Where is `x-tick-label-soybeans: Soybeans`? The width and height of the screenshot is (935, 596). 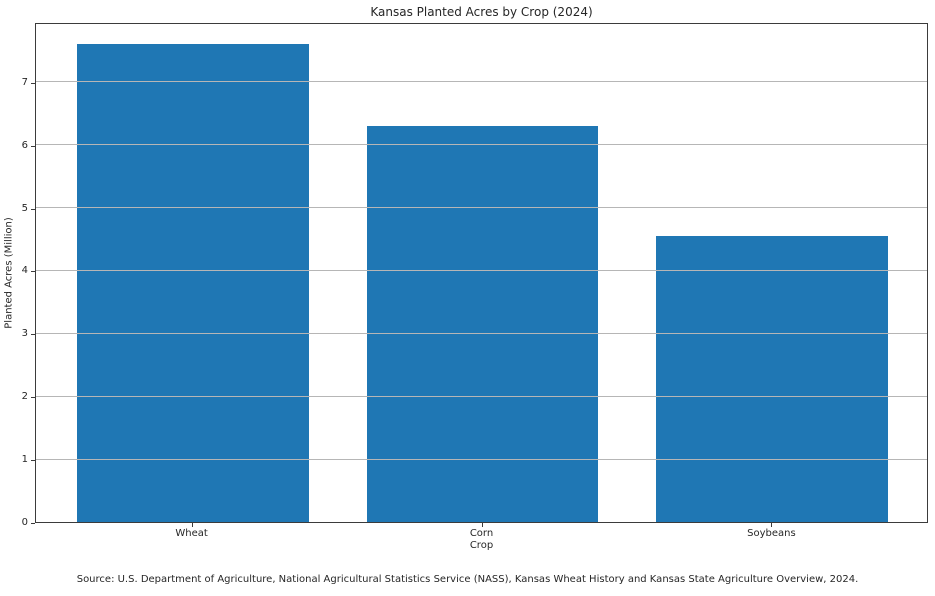
x-tick-label-soybeans: Soybeans is located at coordinates (771, 533).